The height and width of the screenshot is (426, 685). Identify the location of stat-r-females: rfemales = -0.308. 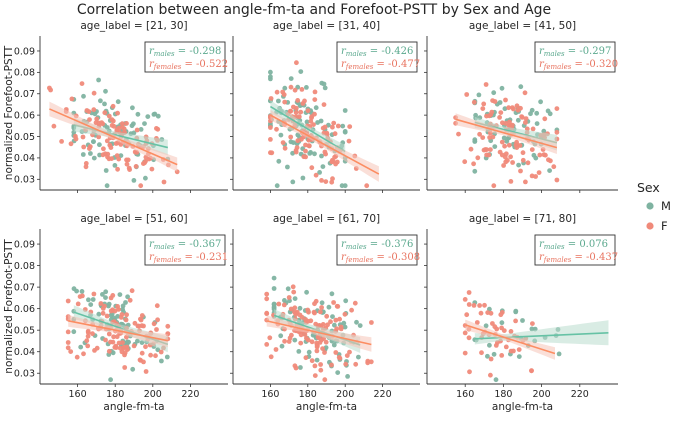
(380, 258).